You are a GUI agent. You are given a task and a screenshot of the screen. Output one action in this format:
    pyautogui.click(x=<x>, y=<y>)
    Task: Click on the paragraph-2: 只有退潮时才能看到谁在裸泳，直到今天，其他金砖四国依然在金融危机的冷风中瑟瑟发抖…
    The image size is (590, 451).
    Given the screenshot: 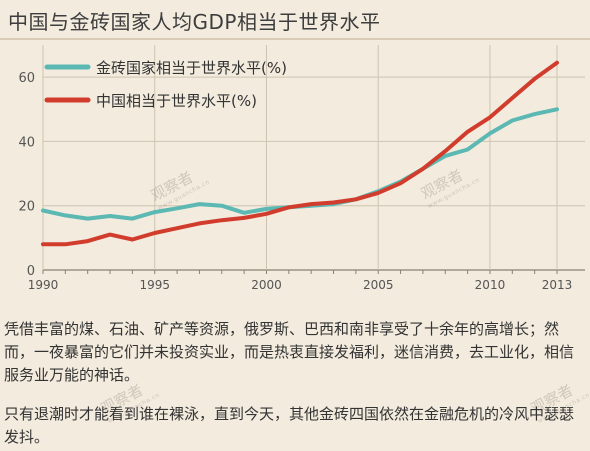 What is the action you would take?
    pyautogui.click(x=289, y=425)
    